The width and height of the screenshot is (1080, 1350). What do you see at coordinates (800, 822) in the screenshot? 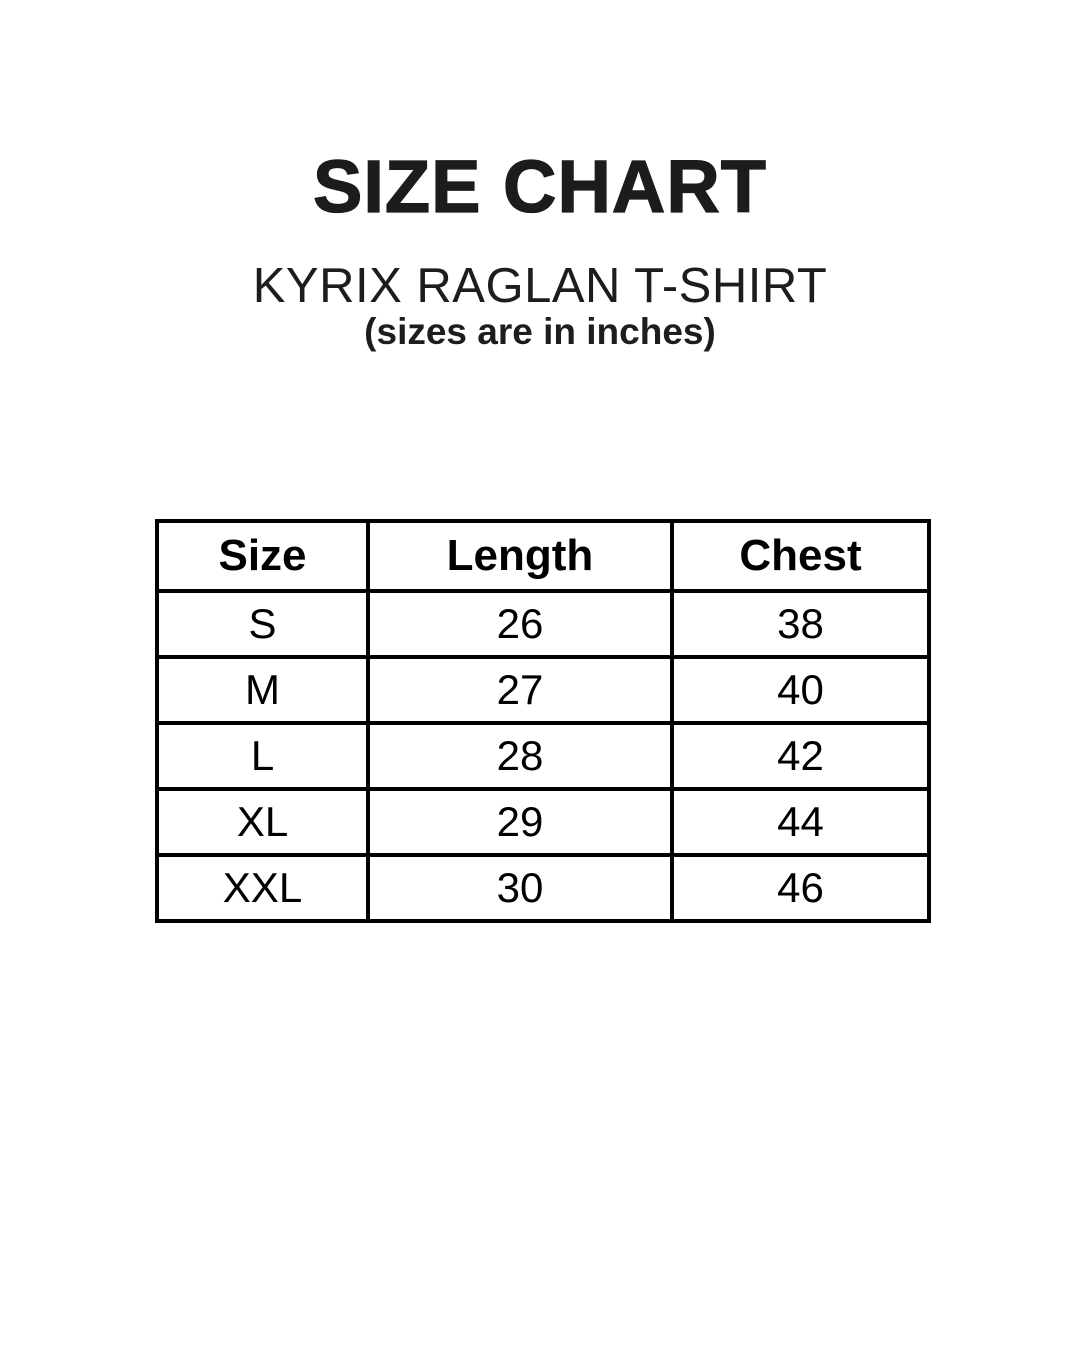
I see `chest-cell: 44` at bounding box center [800, 822].